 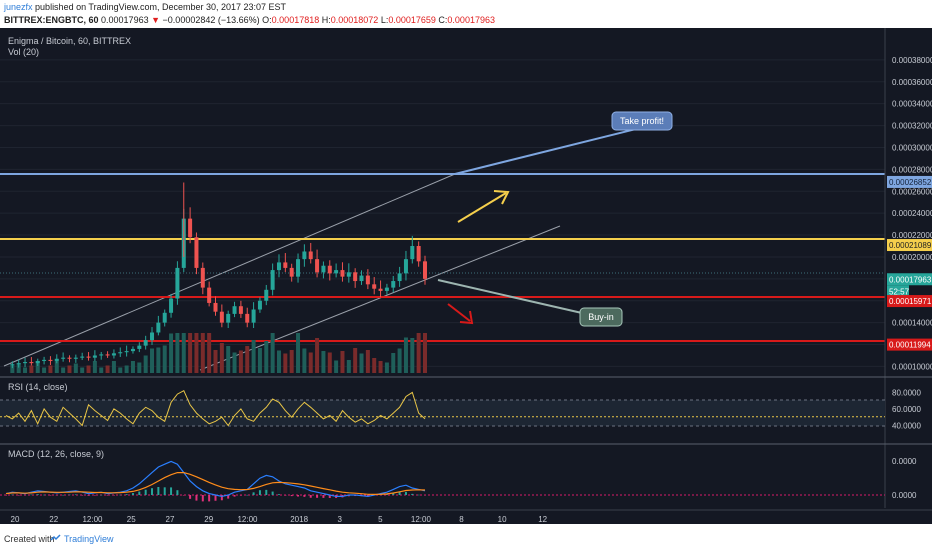 I want to click on time-tick-label: 12:00, so click(x=421, y=519).